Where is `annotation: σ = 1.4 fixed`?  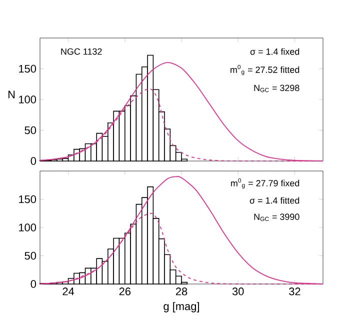 annotation: σ = 1.4 fixed is located at coordinates (275, 51).